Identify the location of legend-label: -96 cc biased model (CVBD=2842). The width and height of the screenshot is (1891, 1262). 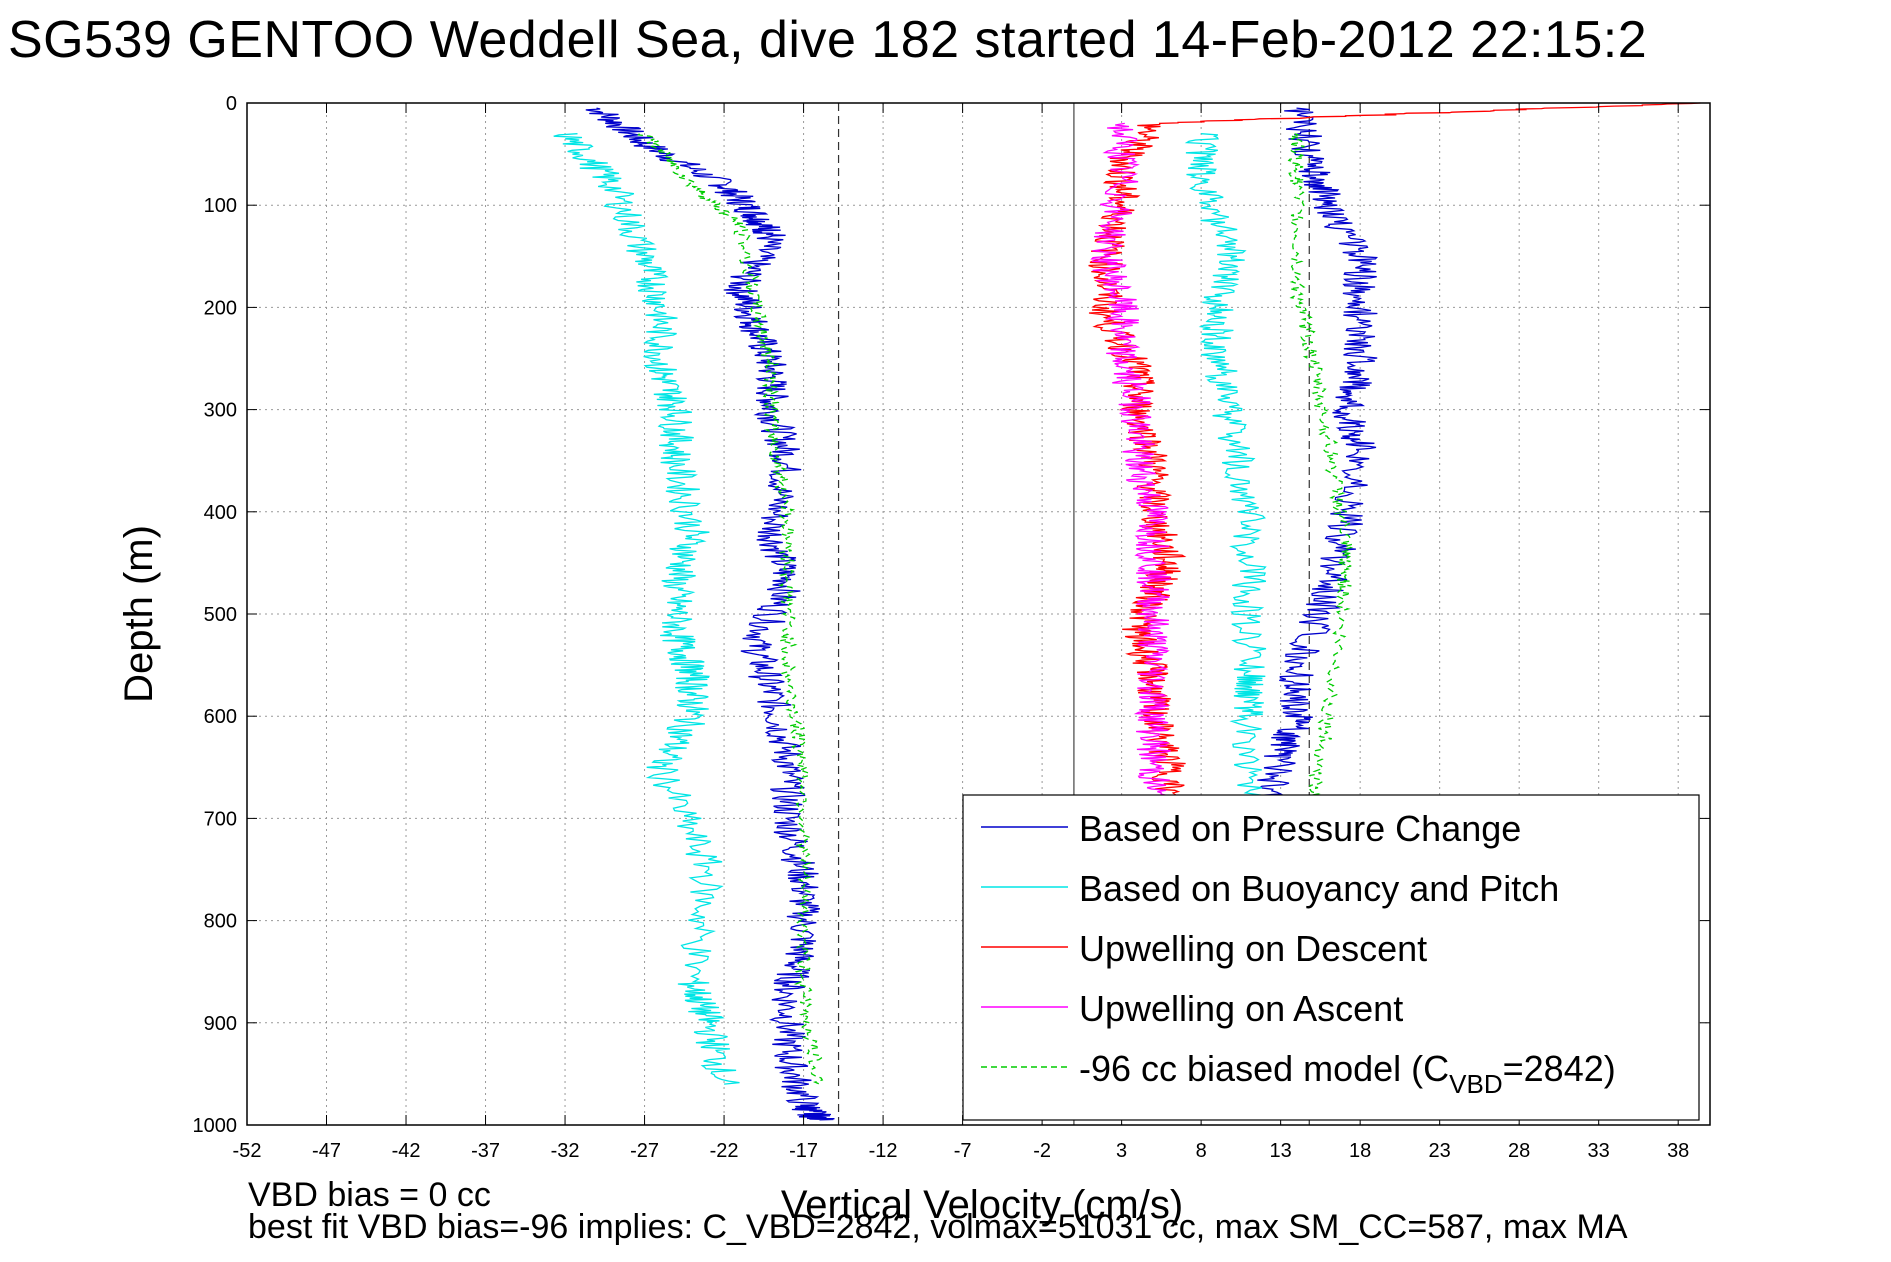
(1347, 1073).